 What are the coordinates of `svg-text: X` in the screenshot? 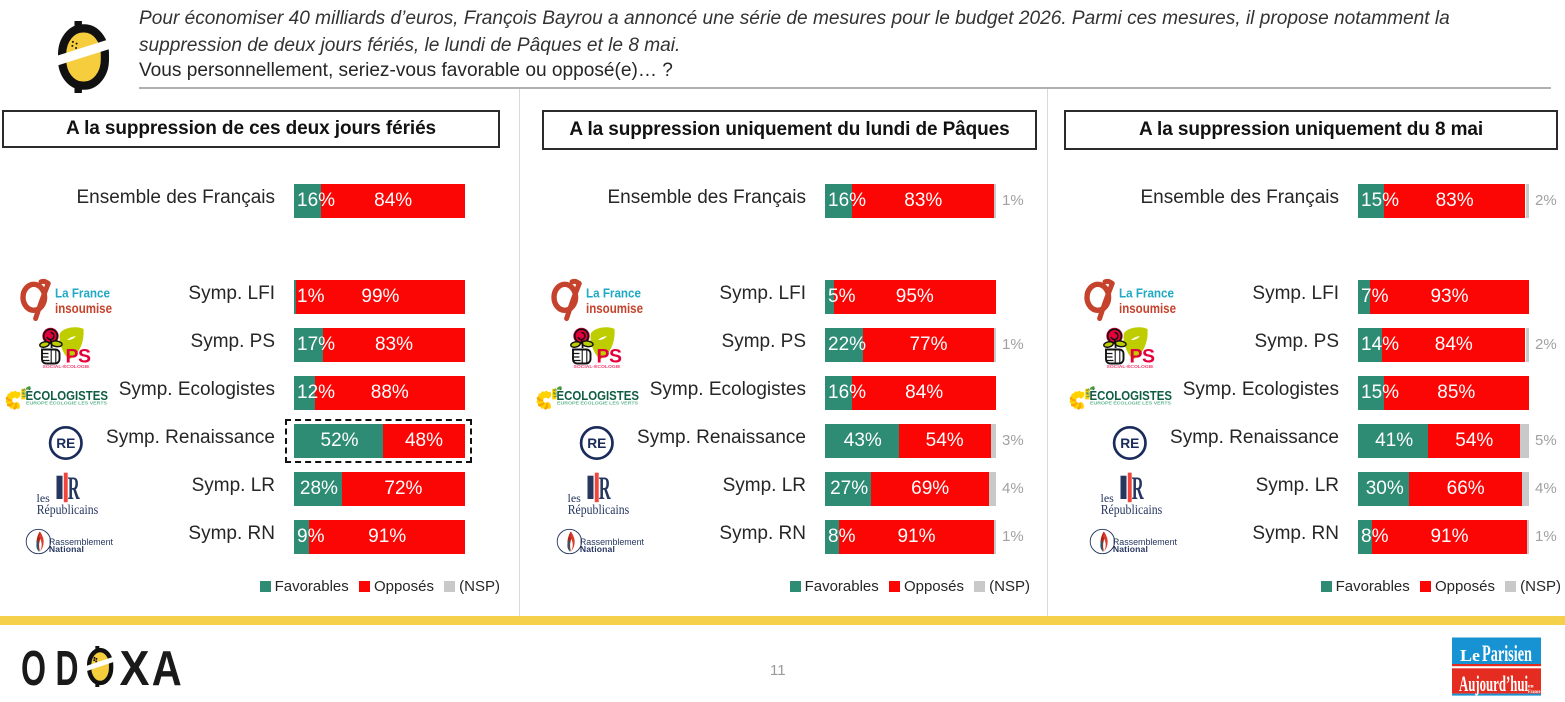 It's located at (135, 669).